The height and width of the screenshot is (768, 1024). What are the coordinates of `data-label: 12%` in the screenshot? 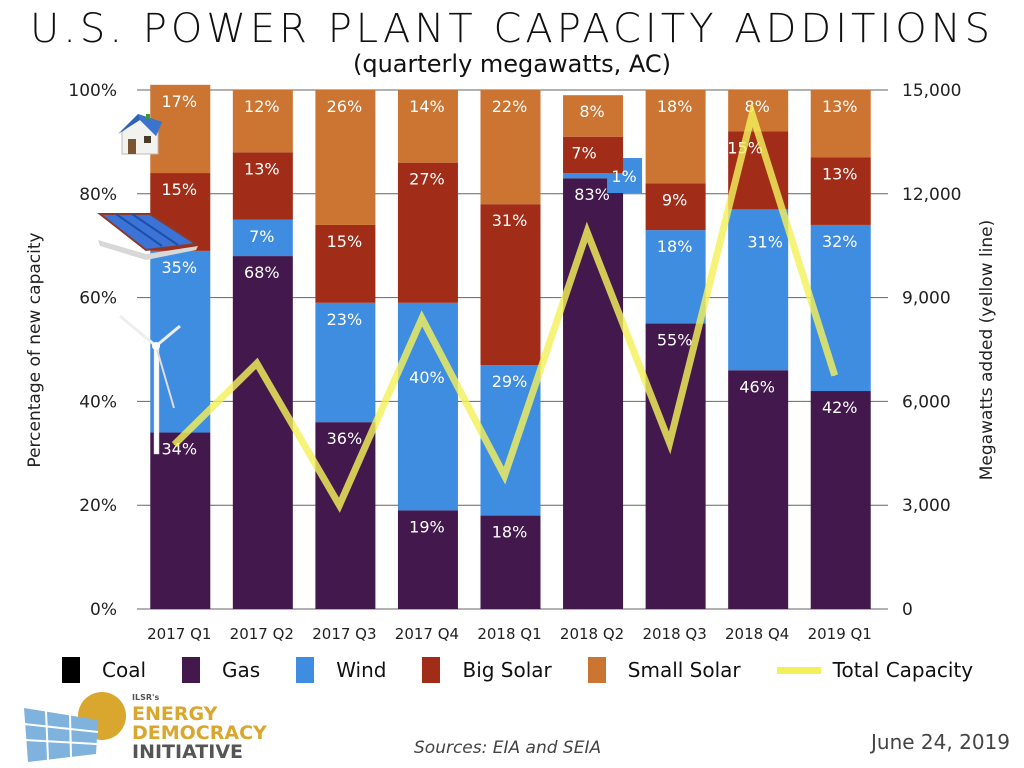 It's located at (262, 106).